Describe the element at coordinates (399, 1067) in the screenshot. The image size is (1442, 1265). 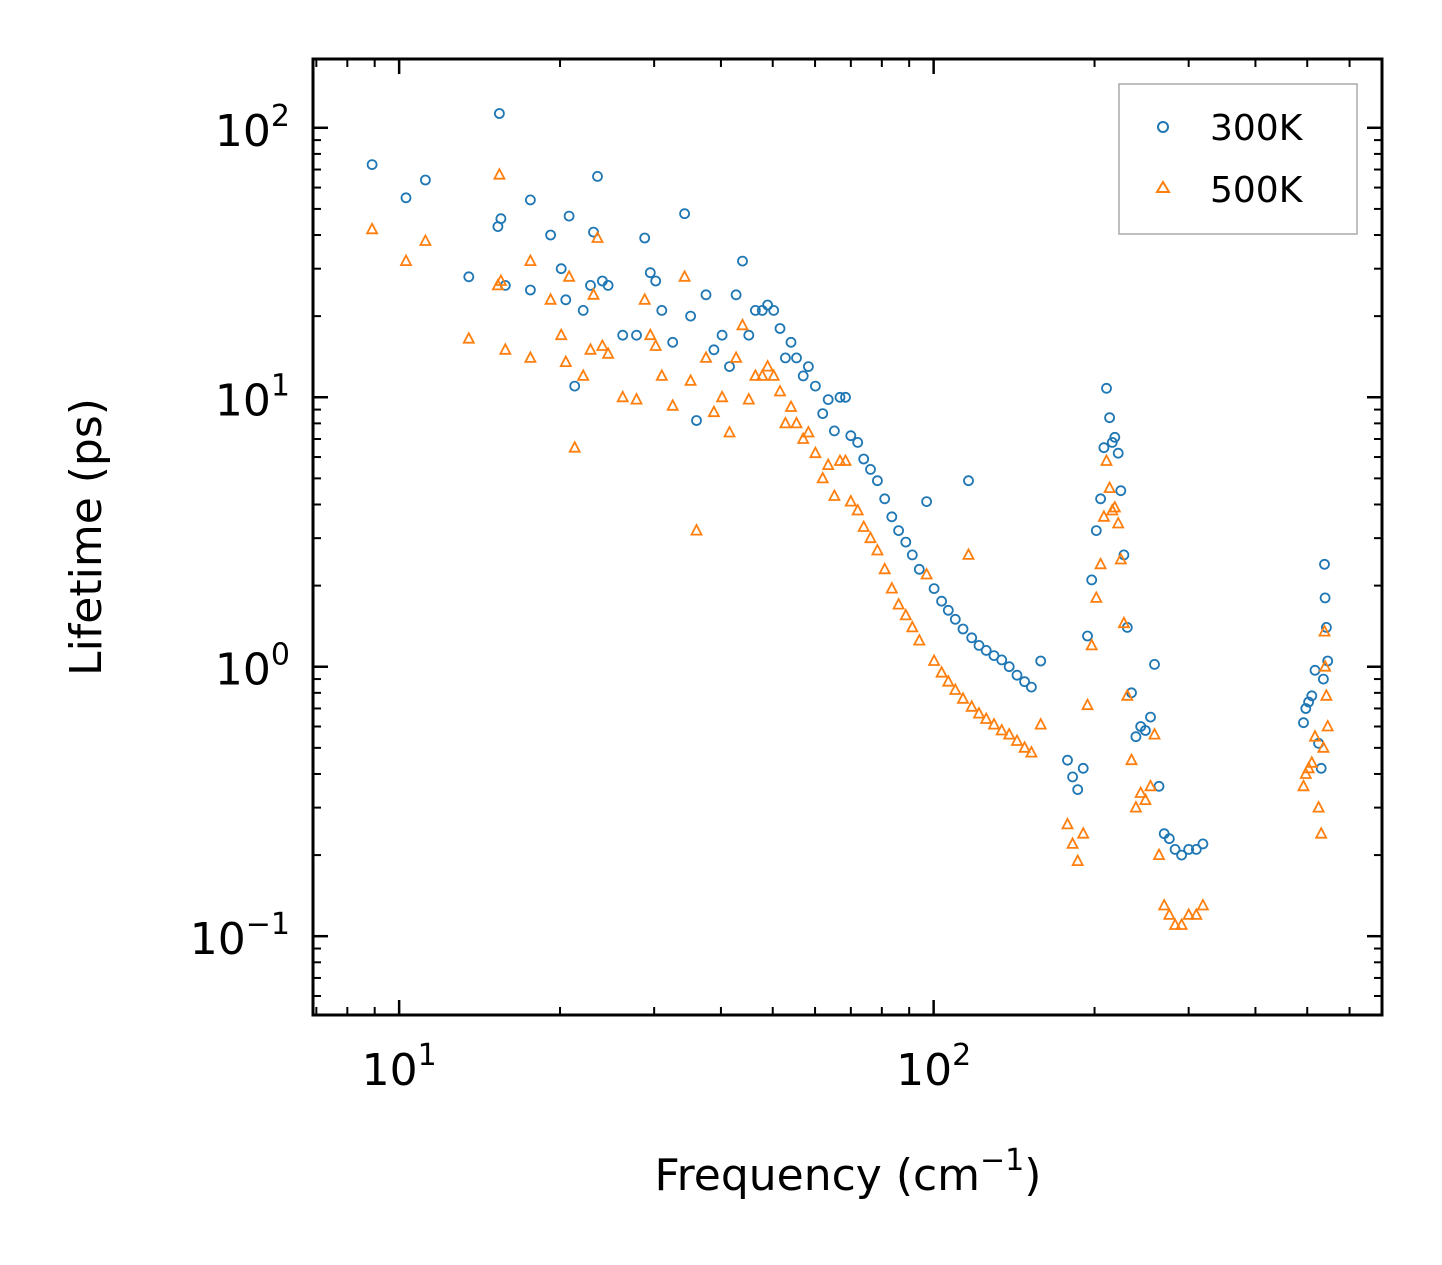
I see `x-tick-label: 101` at that location.